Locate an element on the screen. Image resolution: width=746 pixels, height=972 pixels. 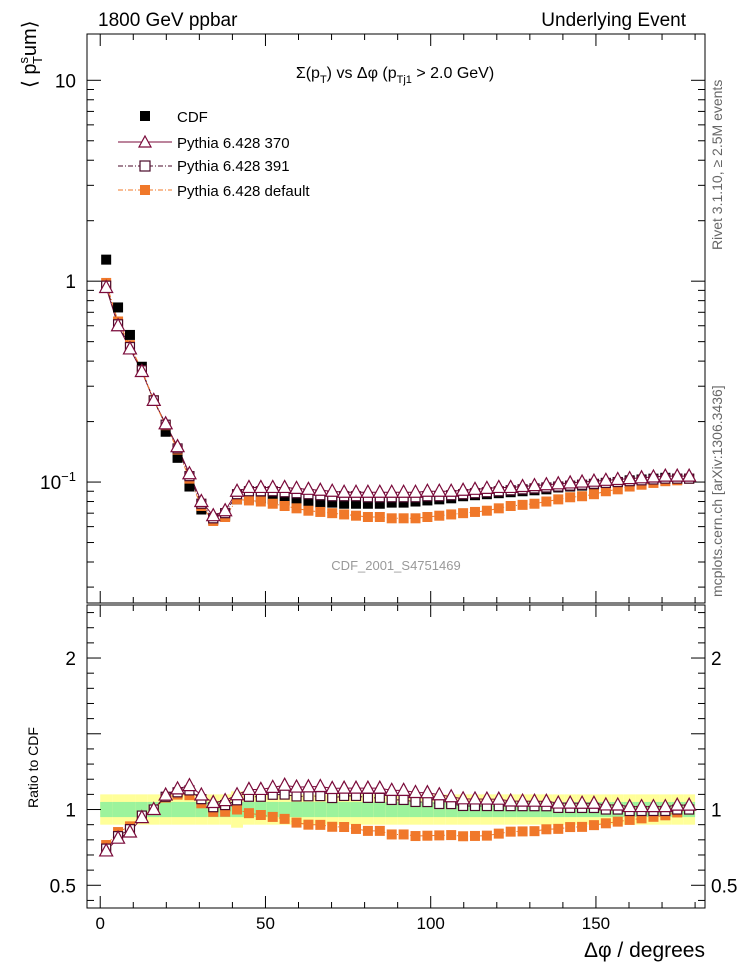
x-tick-label: 0 is located at coordinates (99, 923).